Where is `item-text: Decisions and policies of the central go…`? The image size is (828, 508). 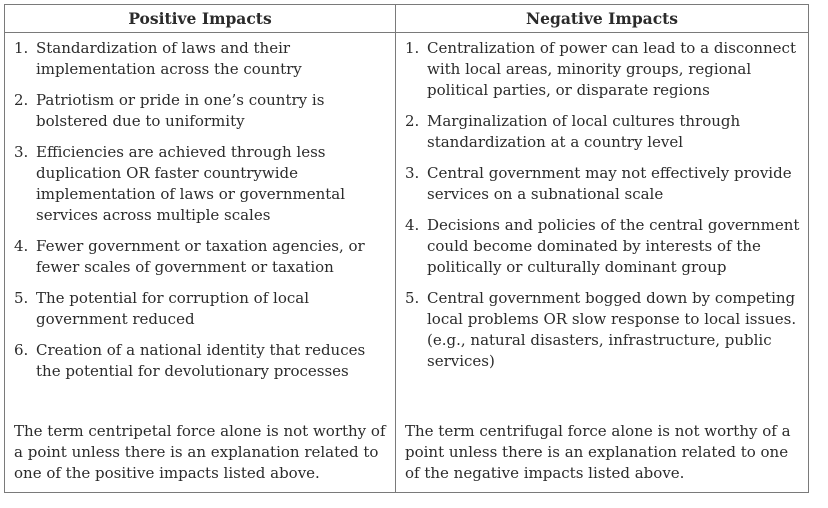 item-text: Decisions and policies of the central go… is located at coordinates (613, 246).